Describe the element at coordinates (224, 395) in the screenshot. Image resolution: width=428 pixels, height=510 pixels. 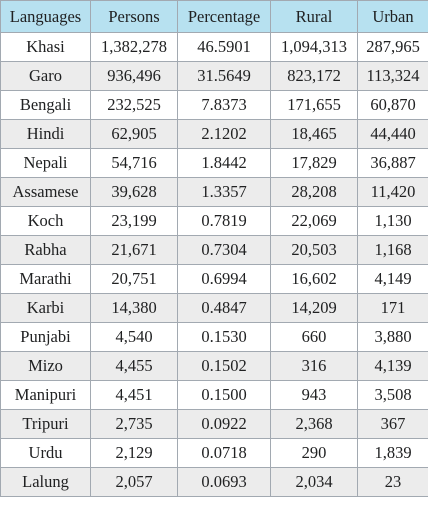
I see `percentage-cell: 0.1500` at that location.